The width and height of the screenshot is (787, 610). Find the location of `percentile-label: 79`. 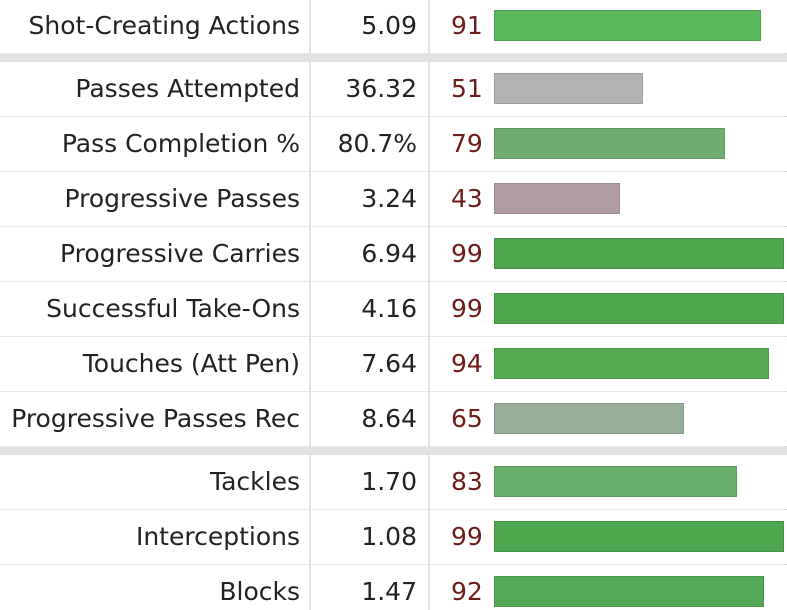

percentile-label: 79 is located at coordinates (467, 143).